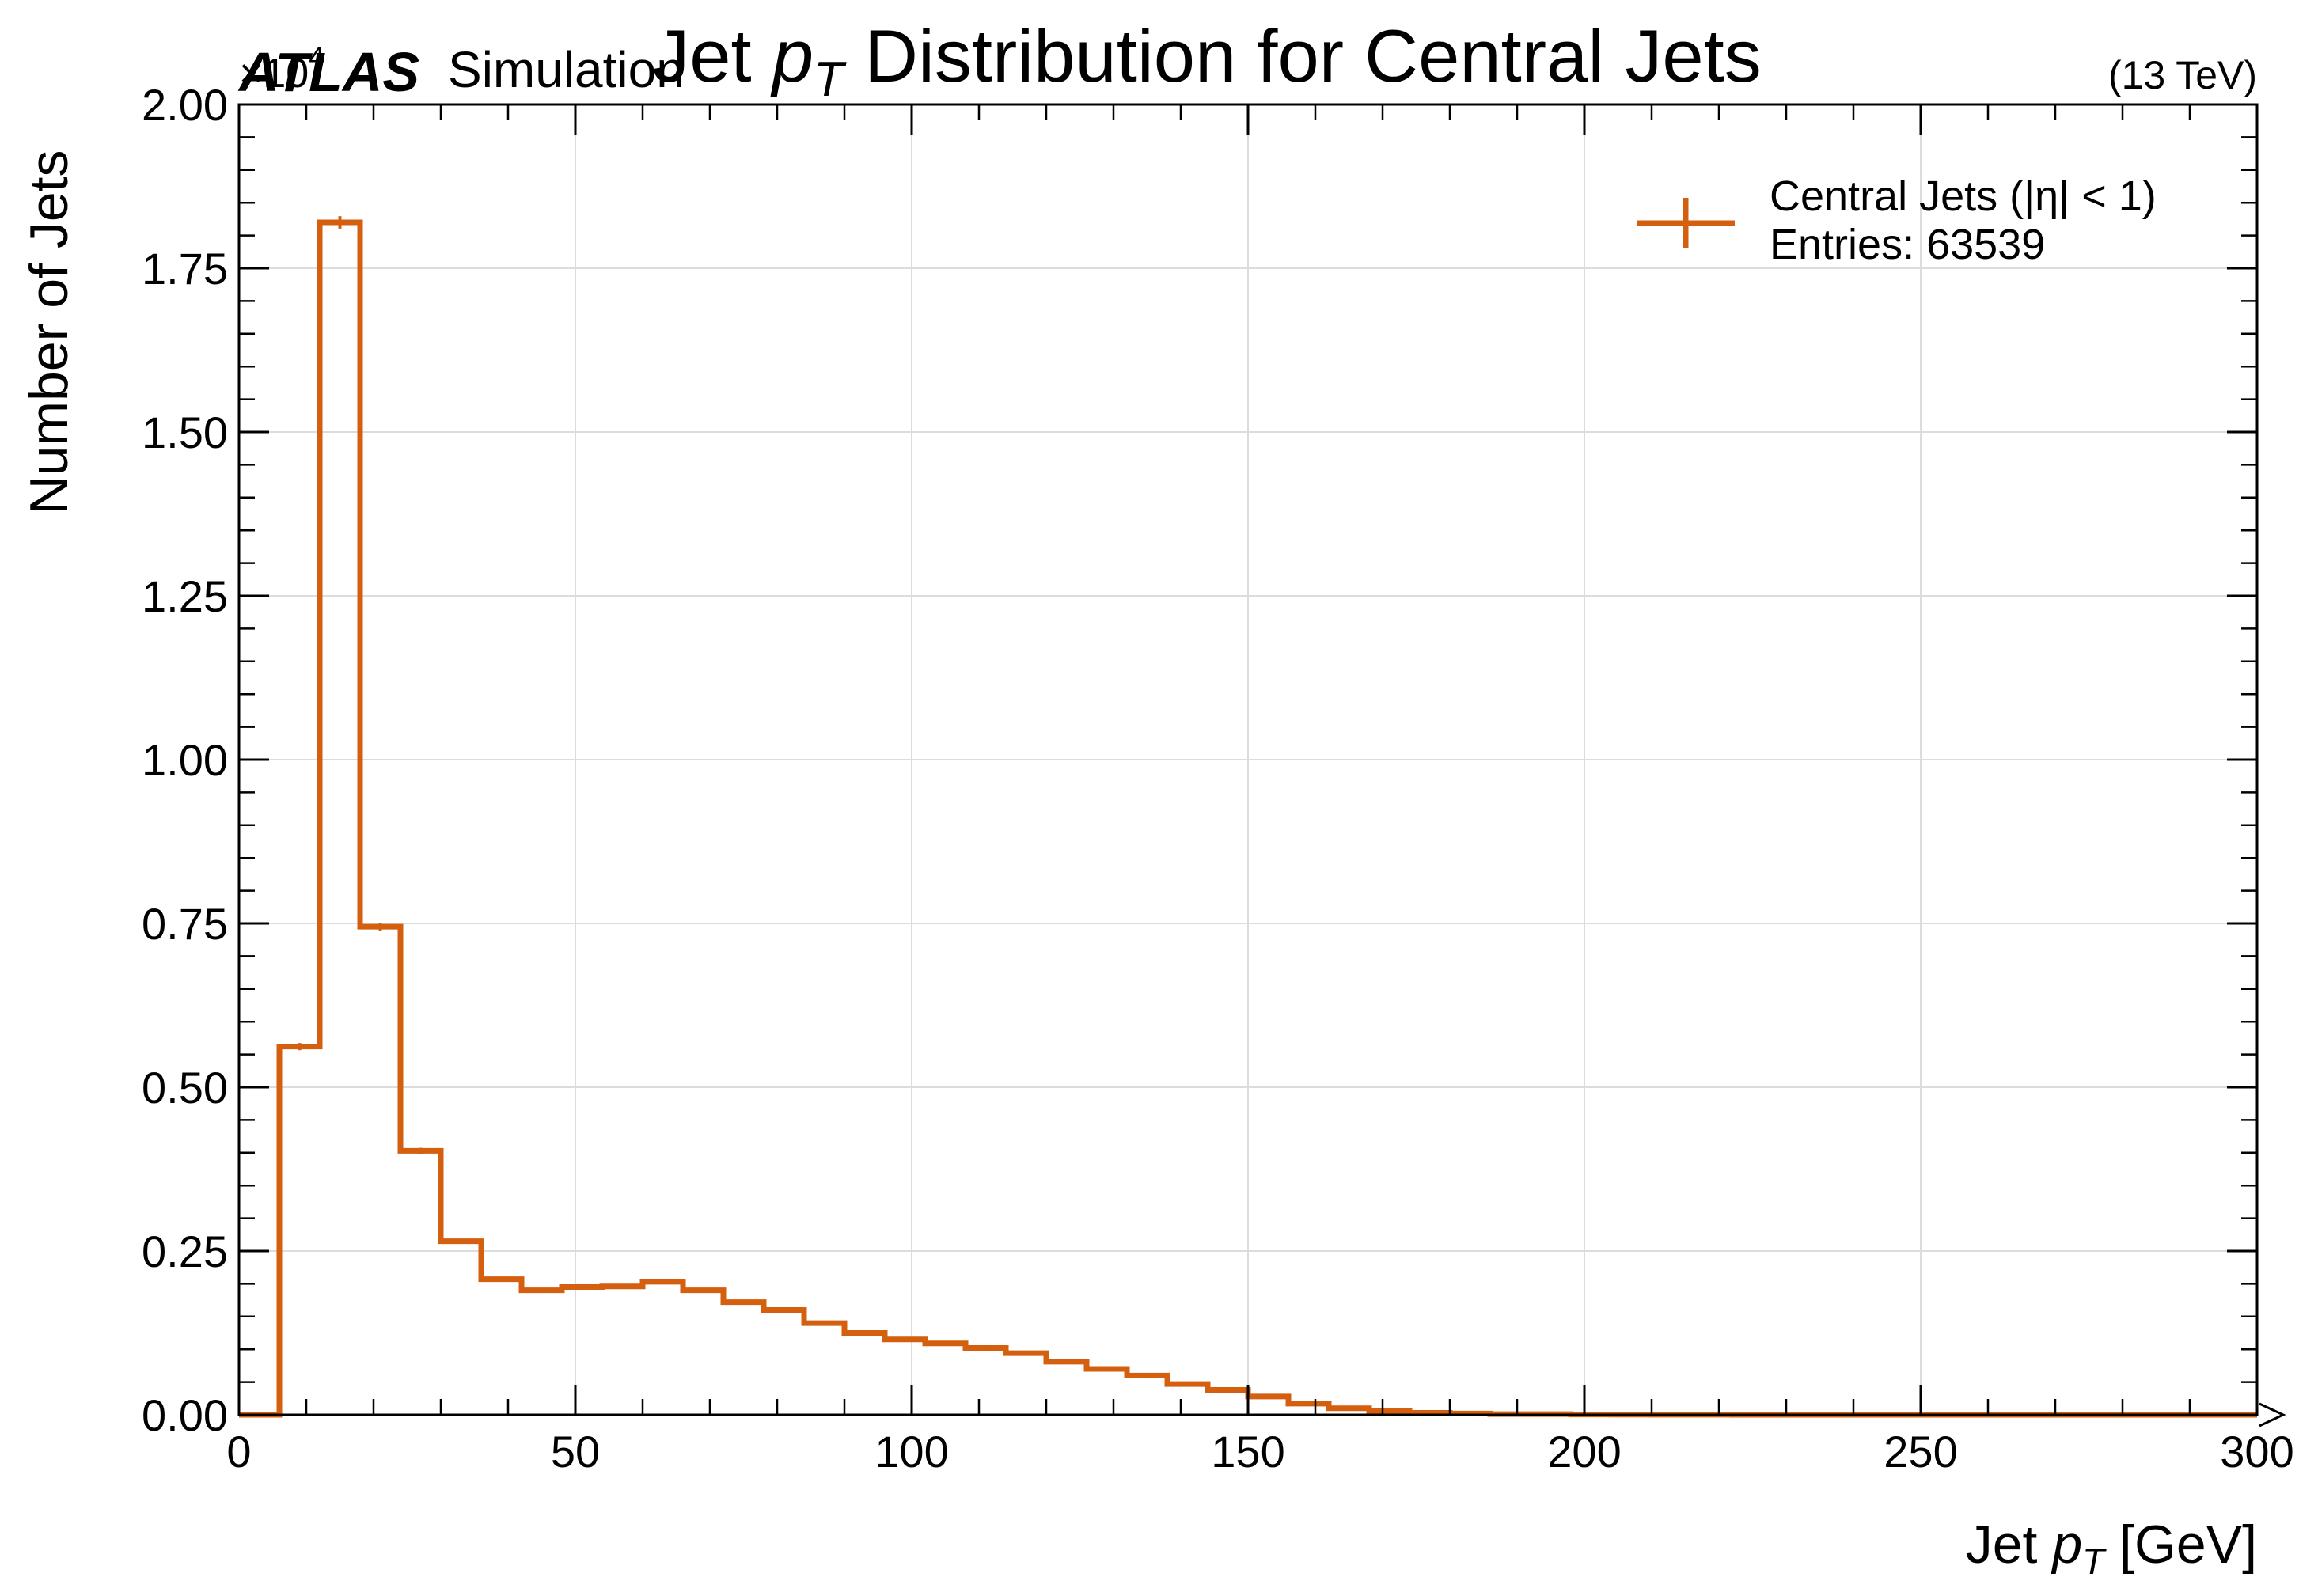  What do you see at coordinates (185, 1251) in the screenshot?
I see `y-tick-label: 0.25` at bounding box center [185, 1251].